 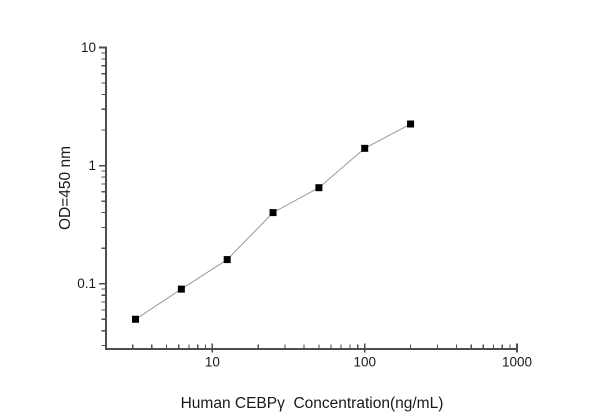 I want to click on y-tick-label: 10, so click(x=88, y=47).